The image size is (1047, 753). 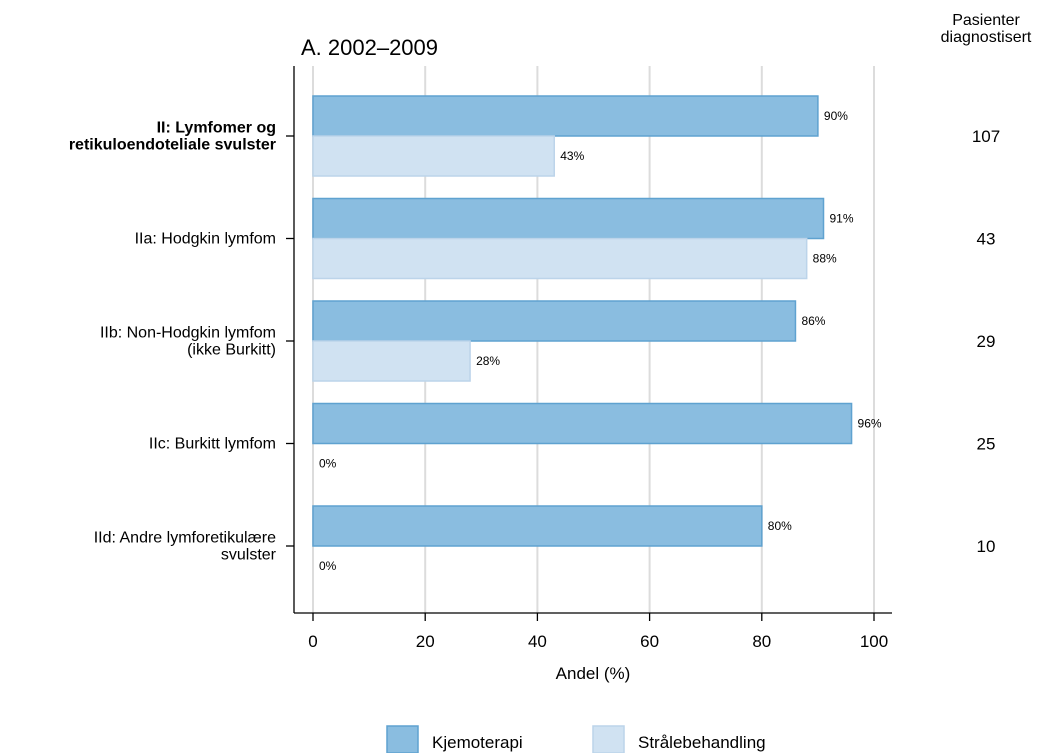 What do you see at coordinates (842, 219) in the screenshot?
I see `value-label: 91%` at bounding box center [842, 219].